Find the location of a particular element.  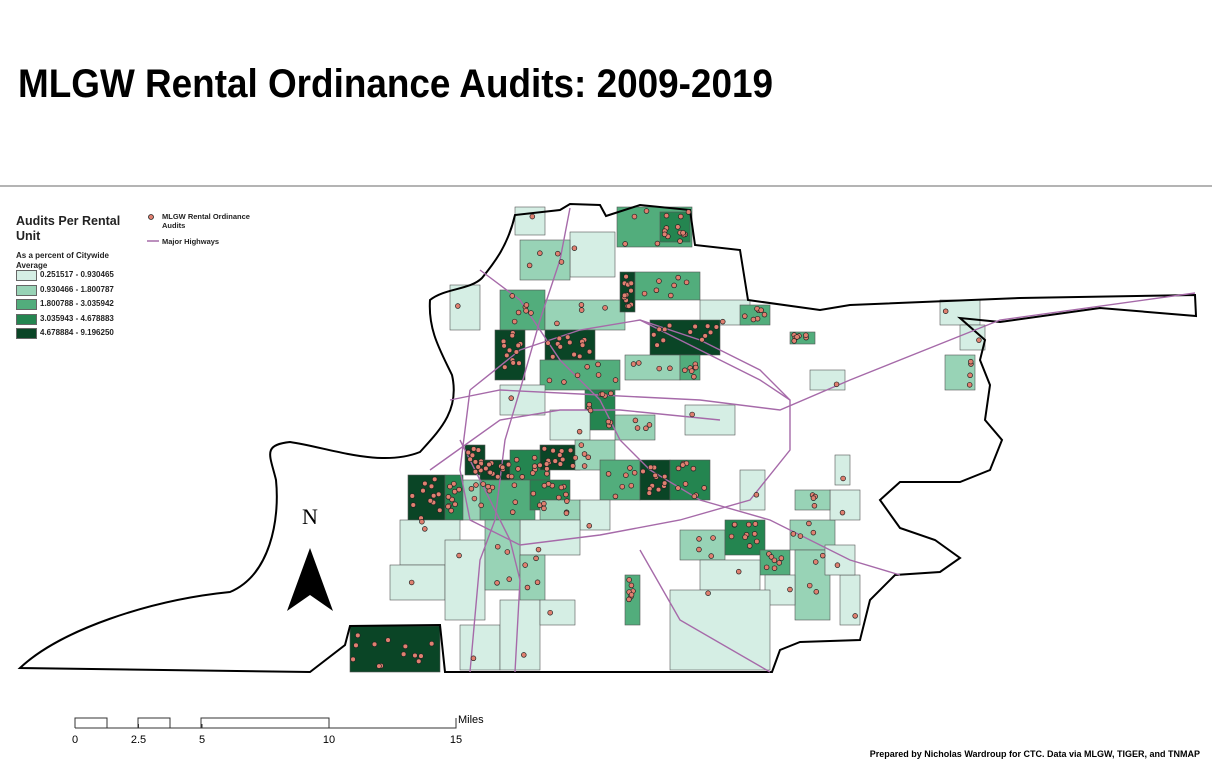

legend-highways: Major Highways is located at coordinates (191, 241).